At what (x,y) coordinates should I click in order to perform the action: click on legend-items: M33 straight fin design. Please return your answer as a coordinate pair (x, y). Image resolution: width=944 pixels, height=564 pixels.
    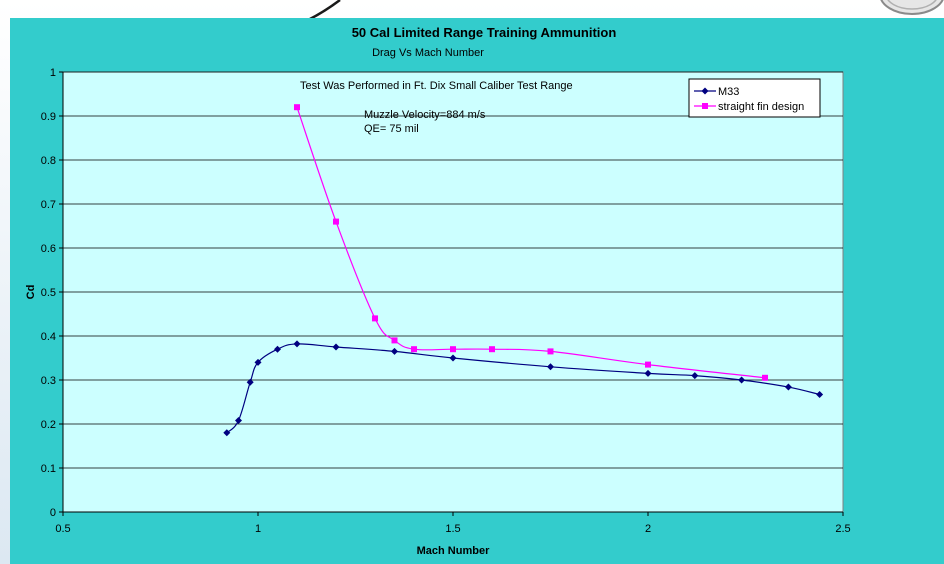
    Looking at the image, I should click on (749, 99).